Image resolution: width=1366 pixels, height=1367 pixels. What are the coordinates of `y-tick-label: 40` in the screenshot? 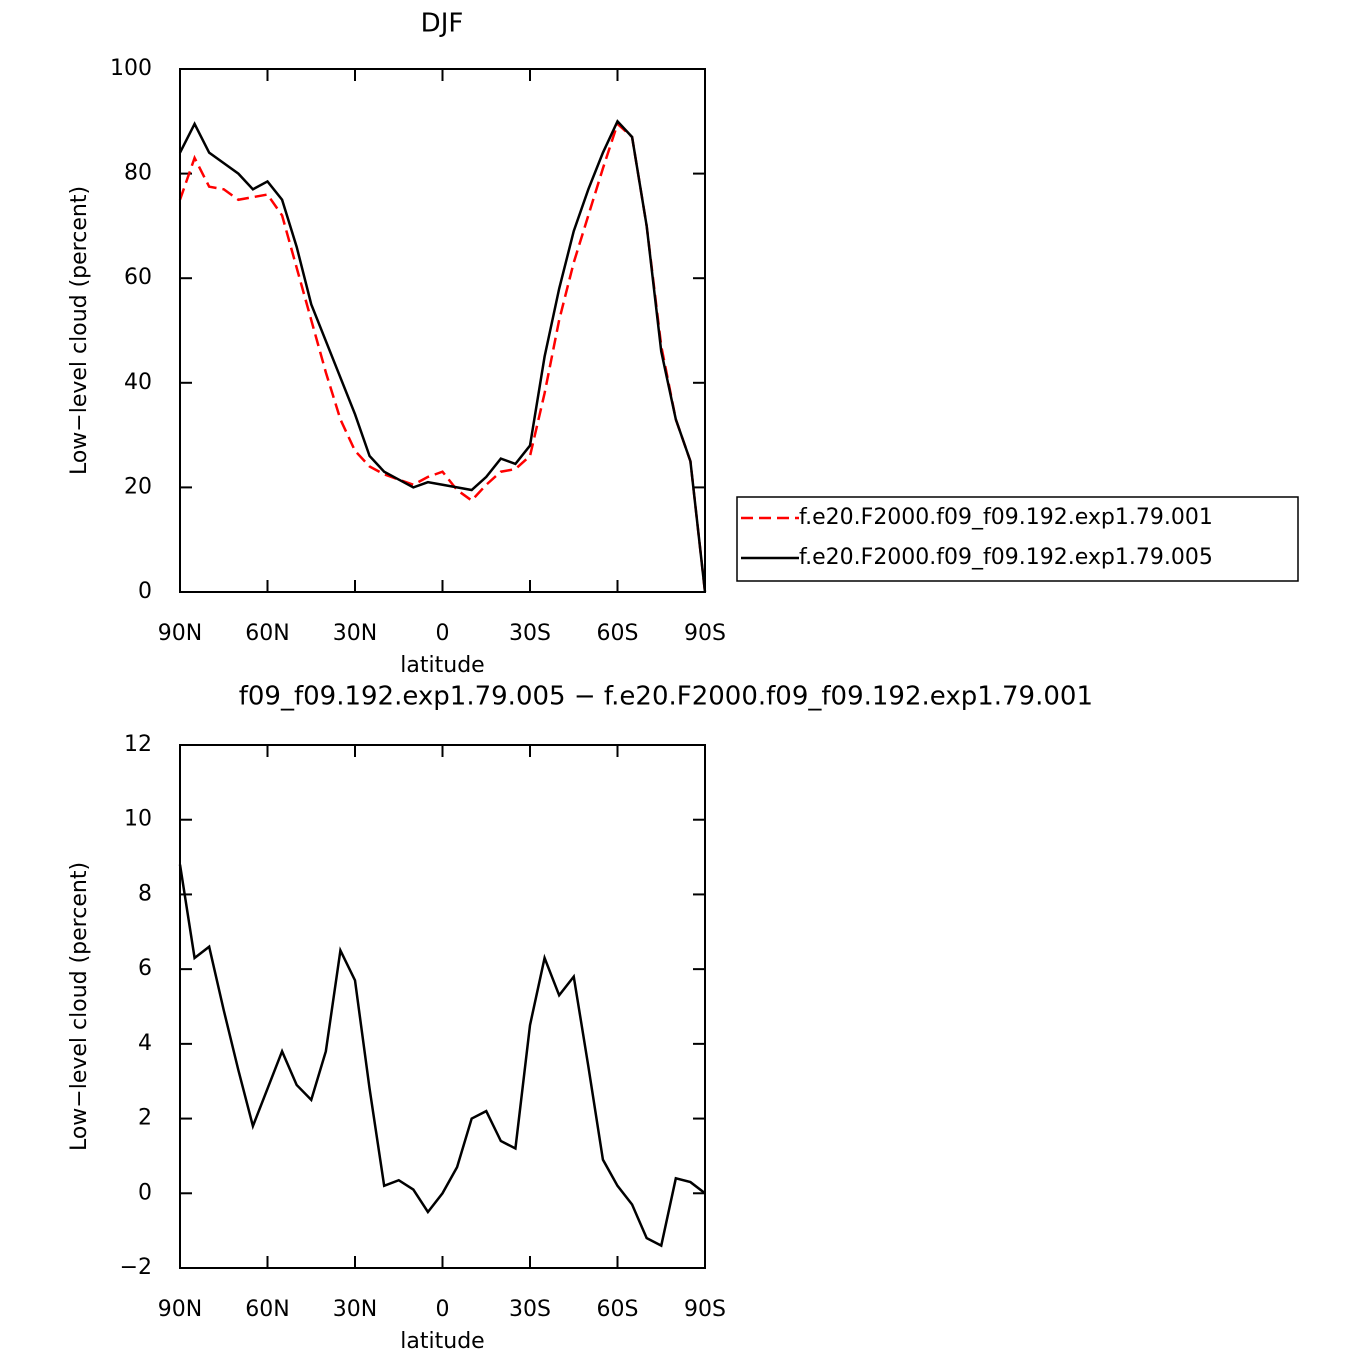 It's located at (138, 382).